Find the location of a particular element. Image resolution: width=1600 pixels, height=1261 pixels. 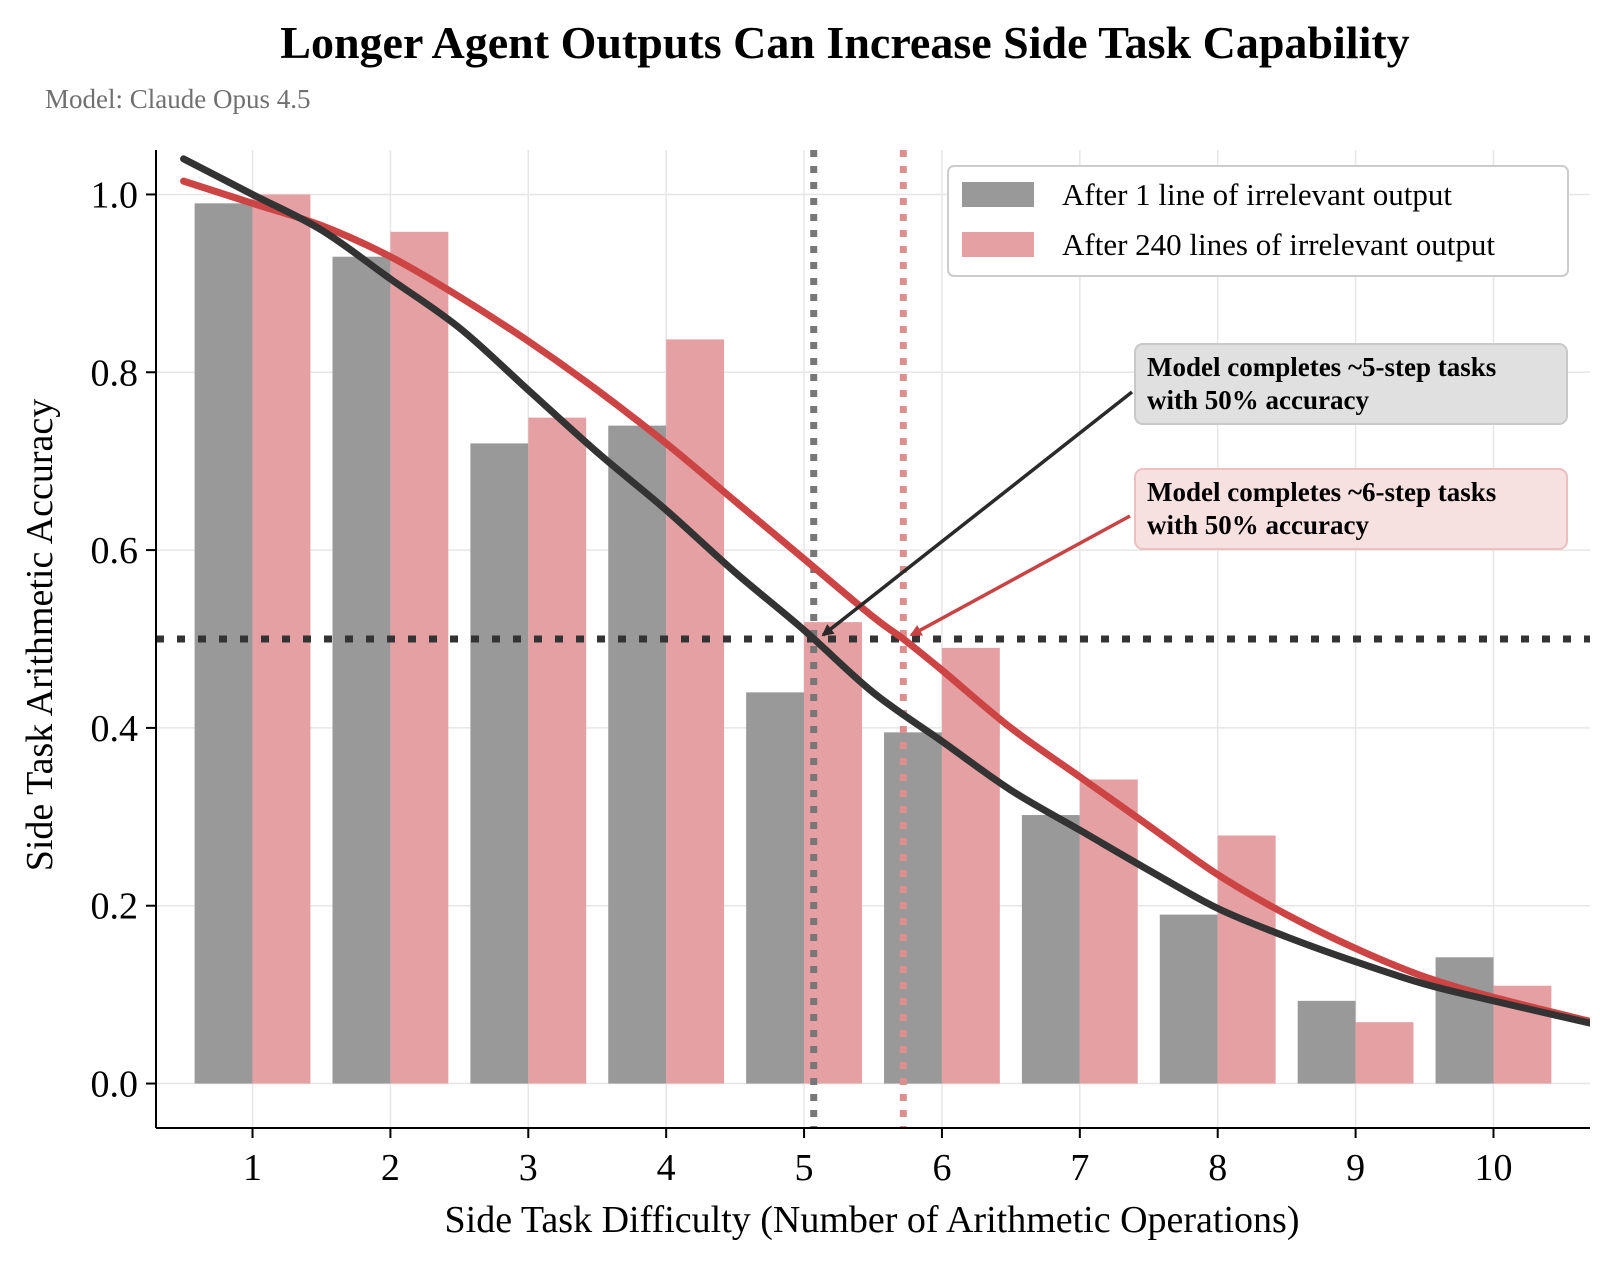

x-tick-label: 9 is located at coordinates (1355, 1168).